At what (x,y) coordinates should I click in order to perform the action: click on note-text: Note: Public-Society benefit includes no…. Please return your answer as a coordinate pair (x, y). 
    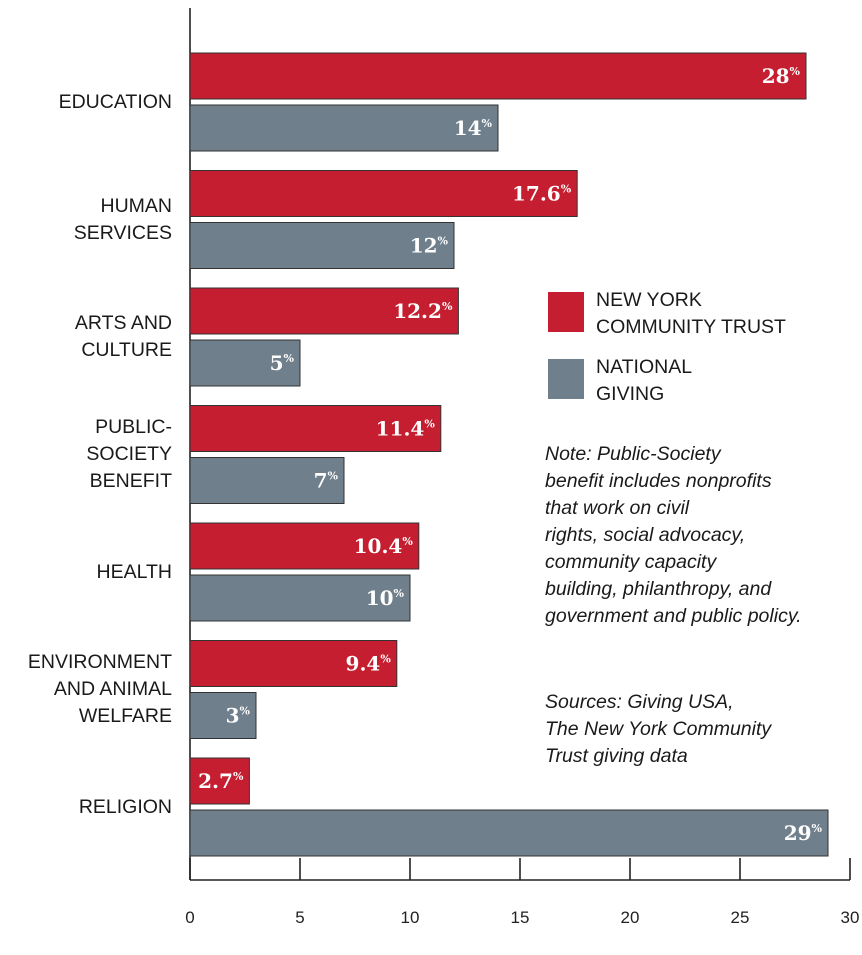
    Looking at the image, I should click on (703, 535).